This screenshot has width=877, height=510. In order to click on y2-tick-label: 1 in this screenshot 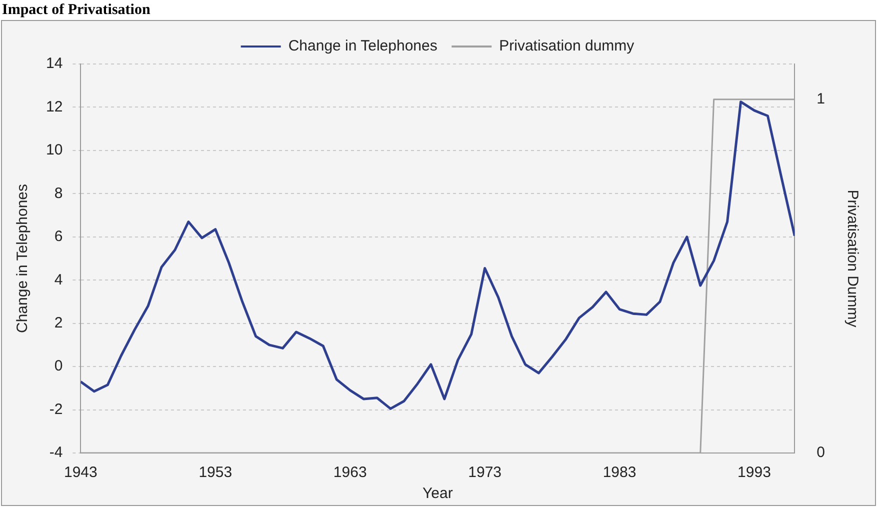, I will do `click(820, 99)`.